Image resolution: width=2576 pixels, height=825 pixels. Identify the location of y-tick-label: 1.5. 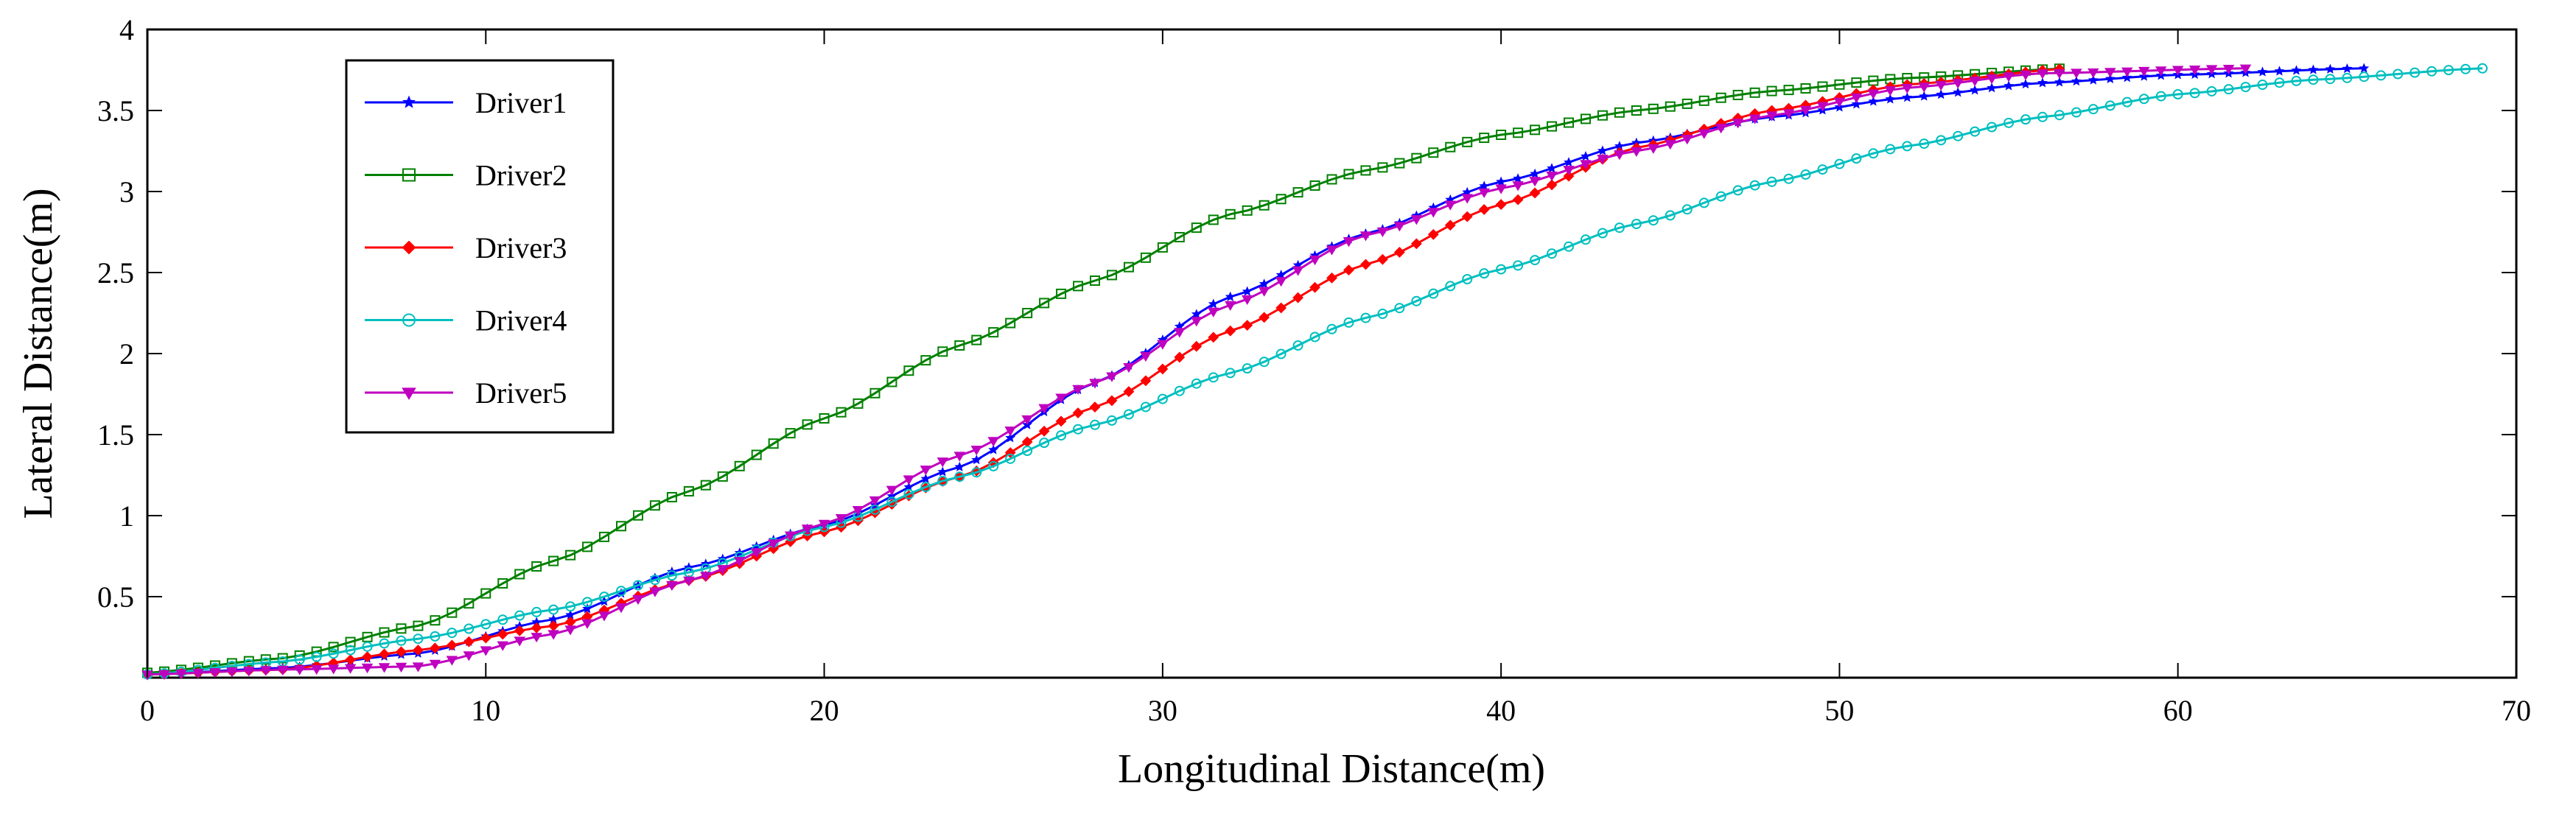
(115, 435).